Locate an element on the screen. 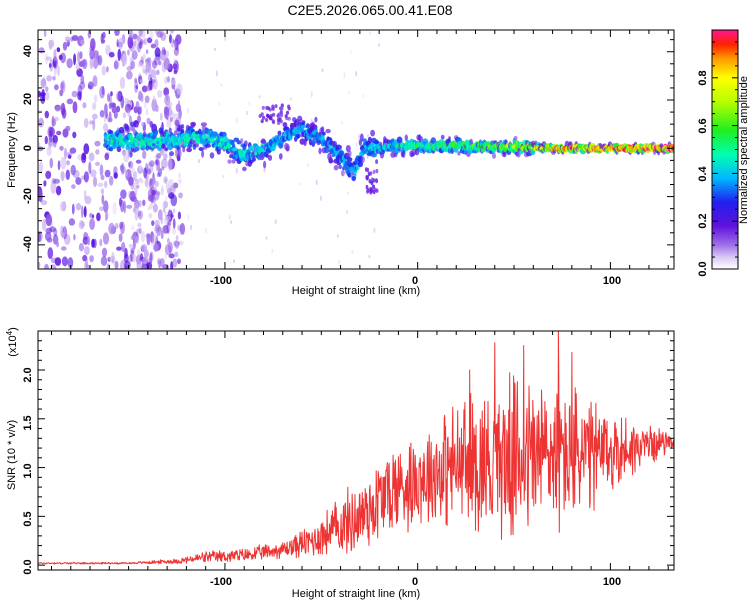  snr-xtick-label-1: 0 is located at coordinates (415, 582).